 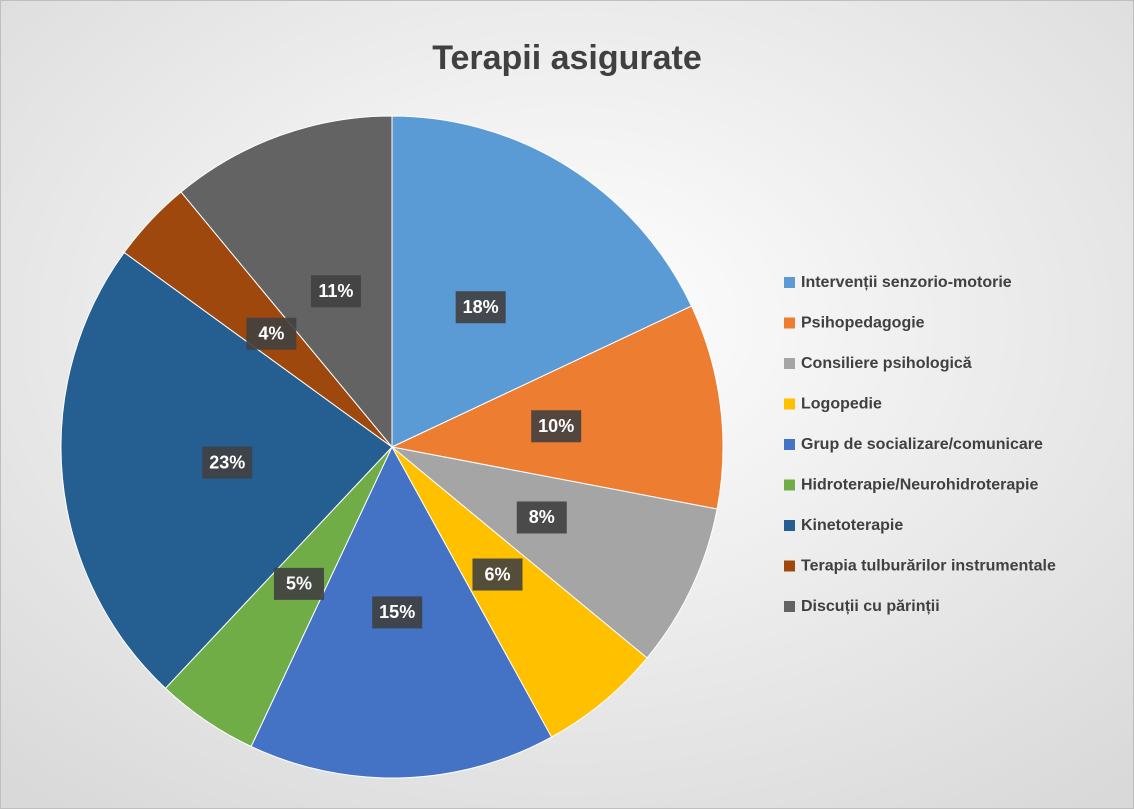 I want to click on data-label: 11%, so click(x=335, y=291).